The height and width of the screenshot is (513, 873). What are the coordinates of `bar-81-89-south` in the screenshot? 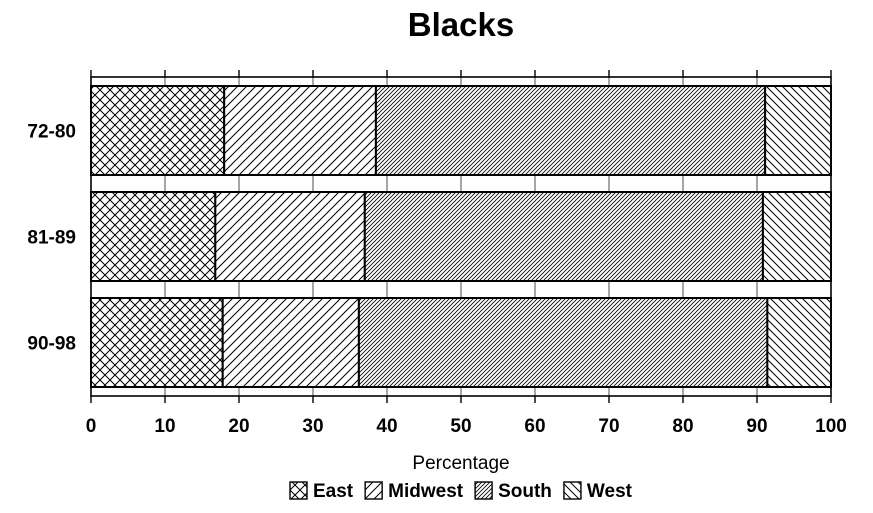 It's located at (563, 236).